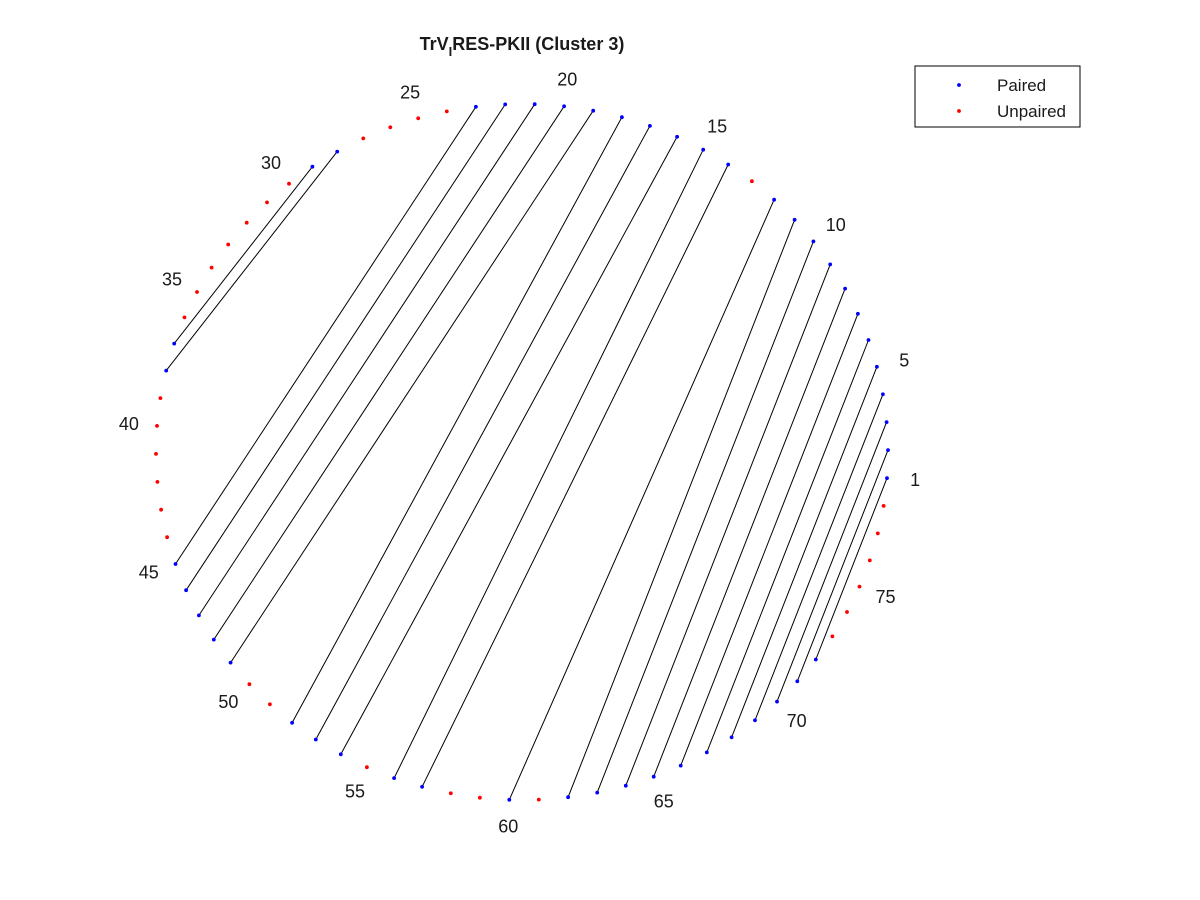 Image resolution: width=1200 pixels, height=900 pixels. Describe the element at coordinates (410, 93) in the screenshot. I see `position-label-25: 25` at that location.